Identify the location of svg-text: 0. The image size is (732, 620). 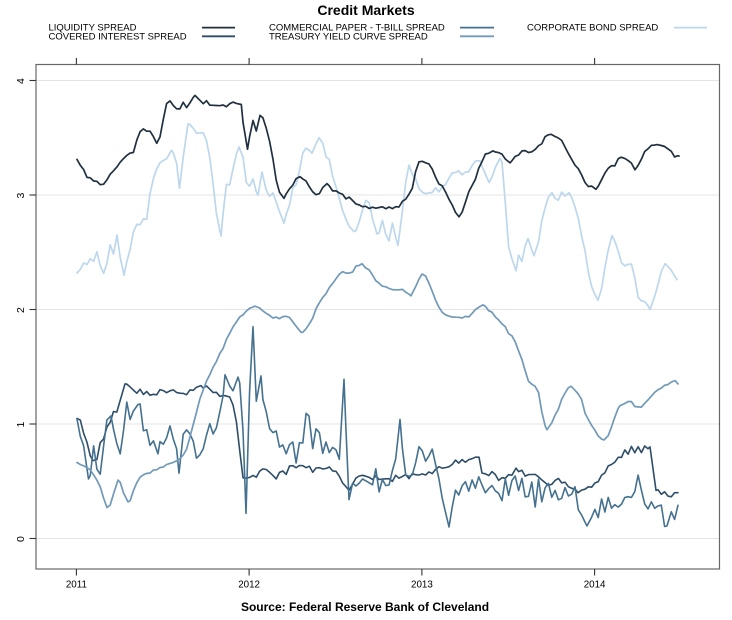
(21, 539).